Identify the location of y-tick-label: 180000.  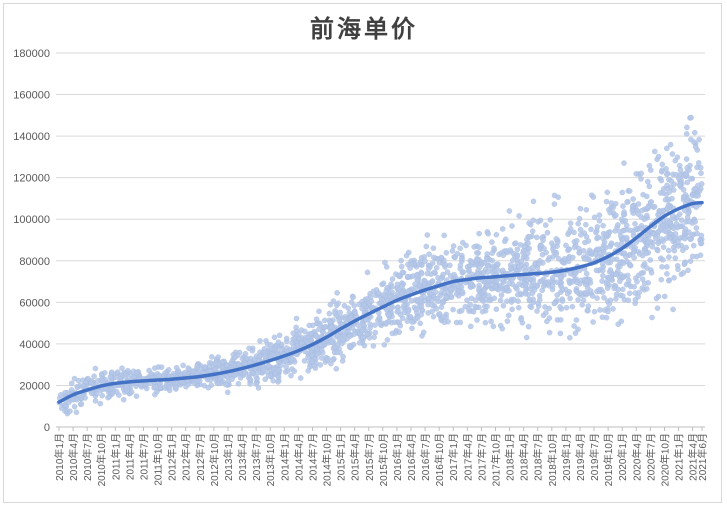
(31, 54).